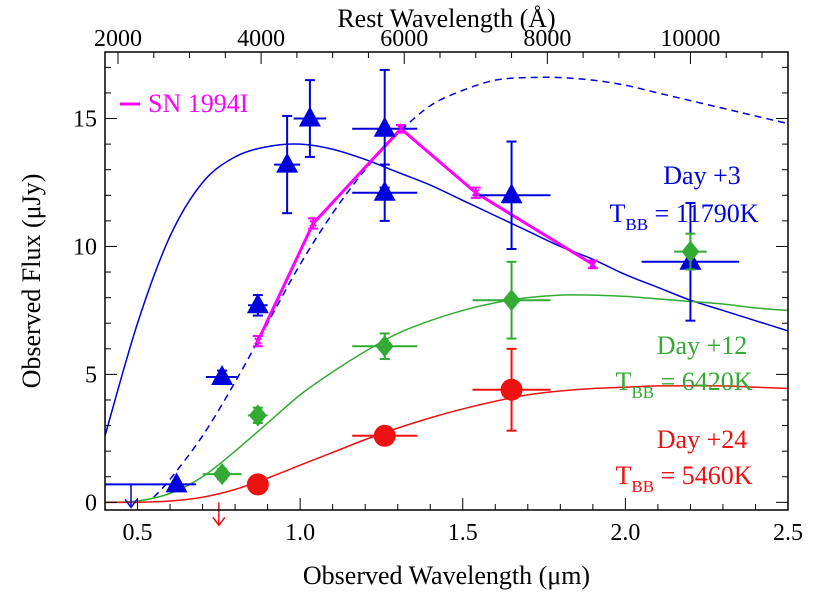  Describe the element at coordinates (85, 120) in the screenshot. I see `y-tick-label: 15` at that location.